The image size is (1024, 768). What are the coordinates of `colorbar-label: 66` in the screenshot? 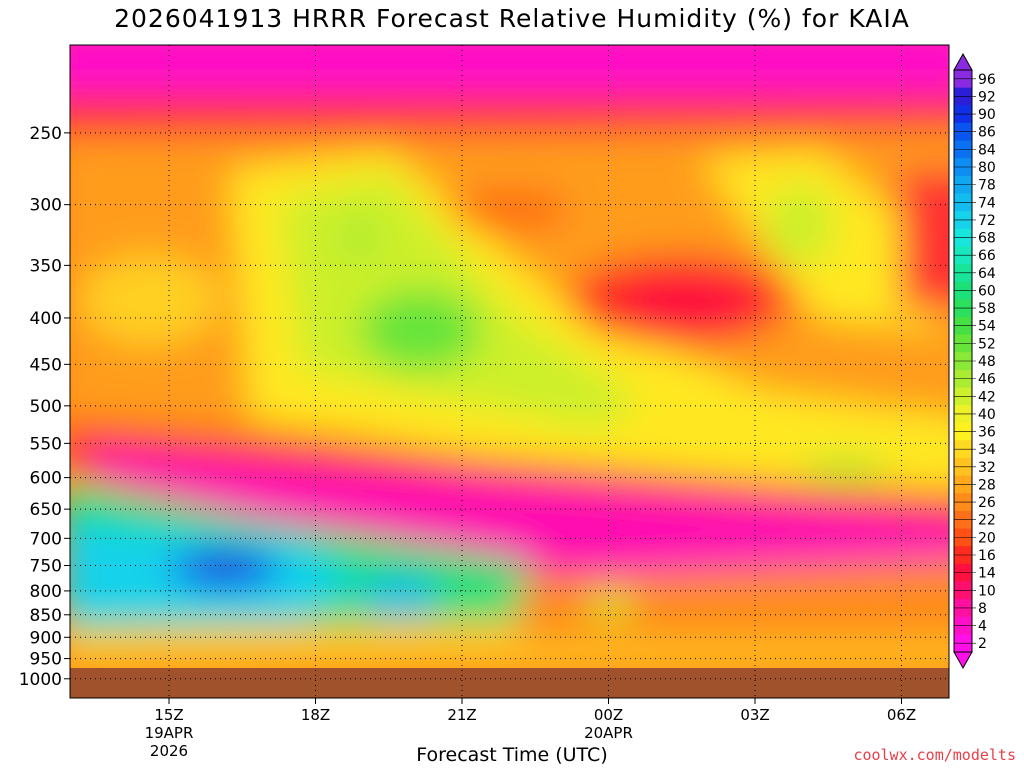 It's located at (987, 256).